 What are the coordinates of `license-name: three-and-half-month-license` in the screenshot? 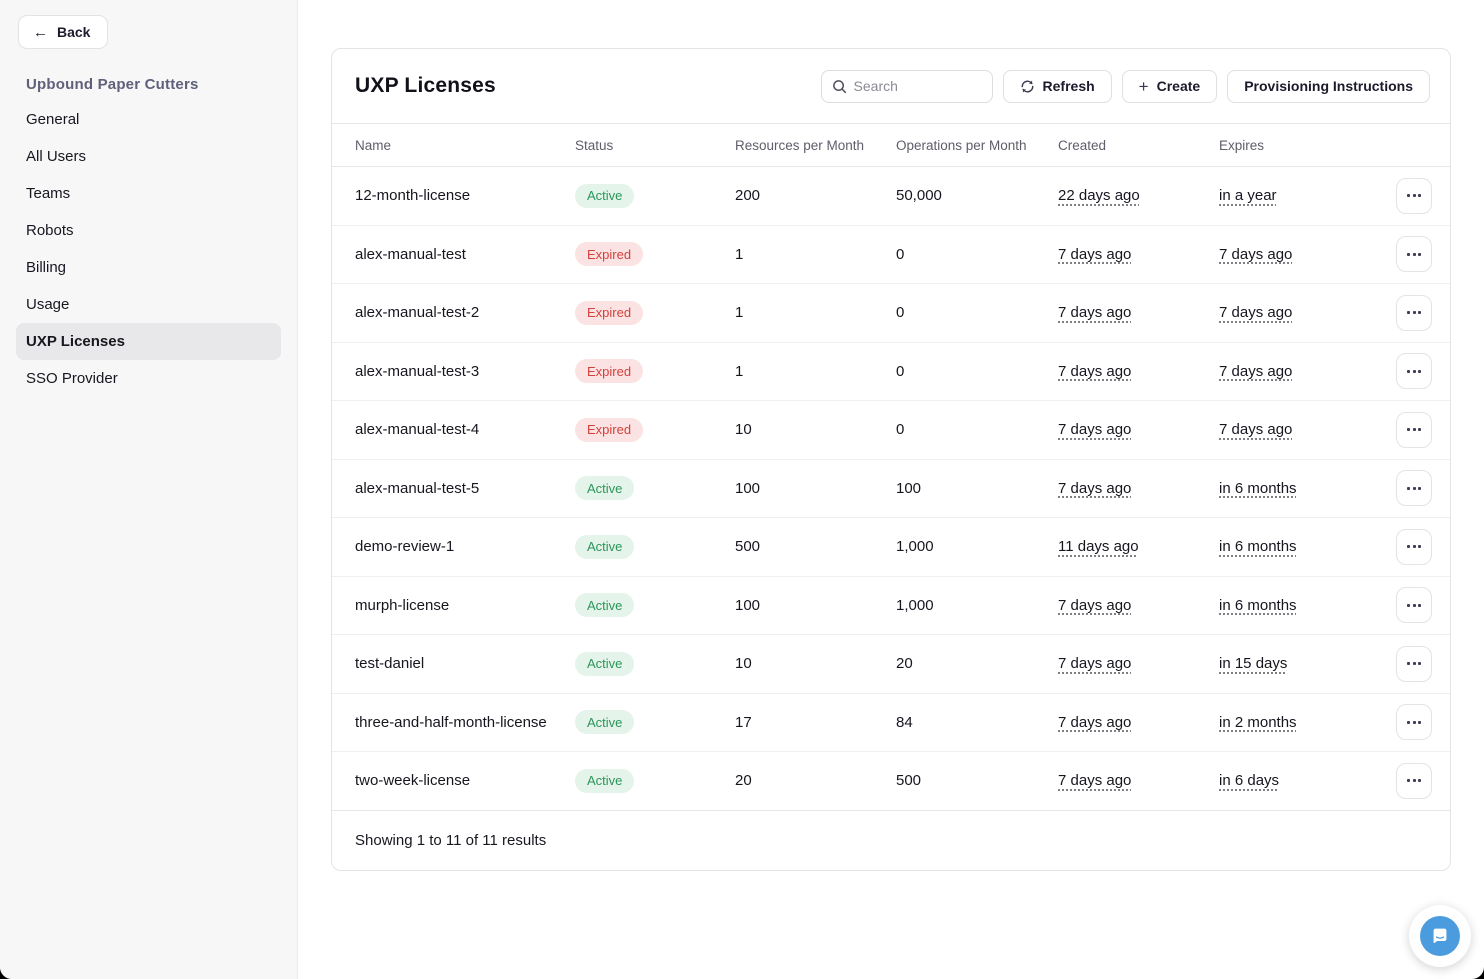 It's located at (451, 722).